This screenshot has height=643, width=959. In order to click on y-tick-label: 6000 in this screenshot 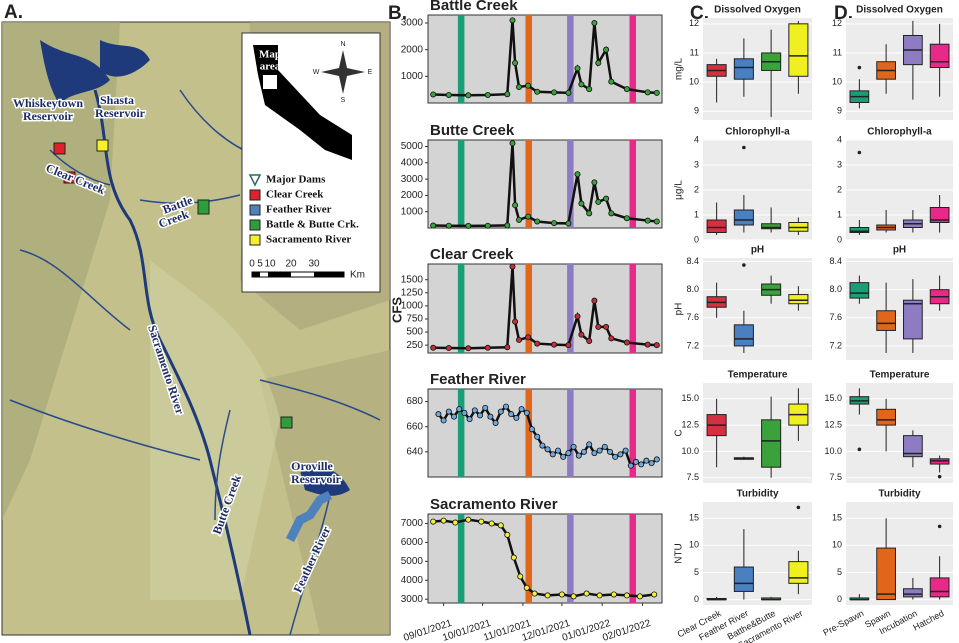, I will do `click(412, 542)`.